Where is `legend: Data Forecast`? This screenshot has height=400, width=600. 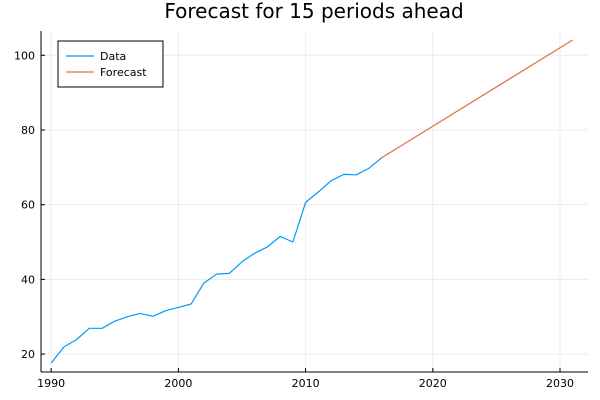 legend: Data Forecast is located at coordinates (110, 64).